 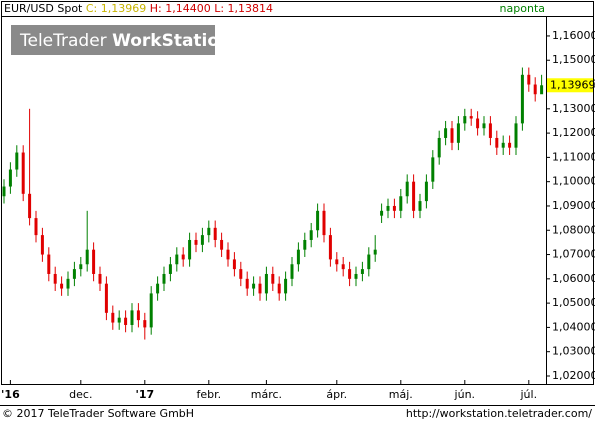 I want to click on x-tick-label: '17, so click(x=144, y=394).